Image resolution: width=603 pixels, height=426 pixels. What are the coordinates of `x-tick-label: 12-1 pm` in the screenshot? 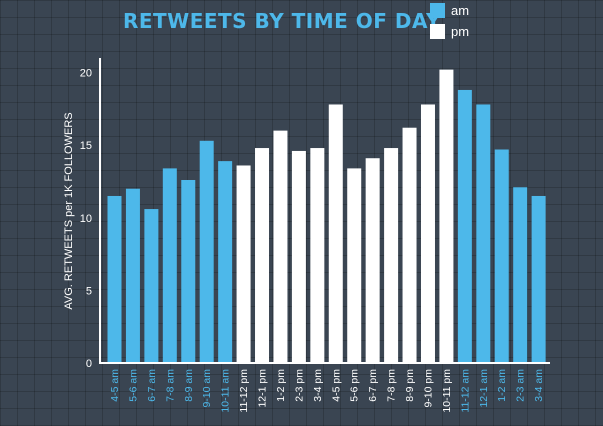 It's located at (263, 388).